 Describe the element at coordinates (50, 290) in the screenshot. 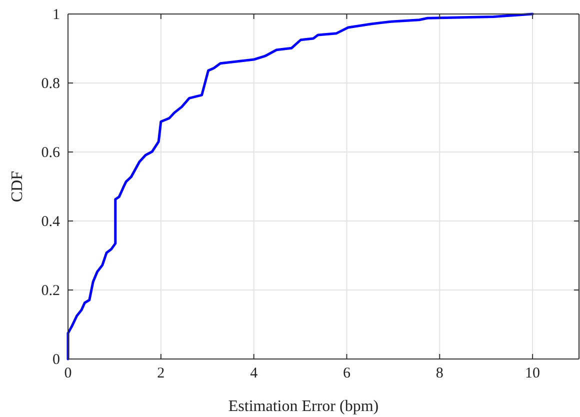

I see `y-tick-label: 0.2` at that location.